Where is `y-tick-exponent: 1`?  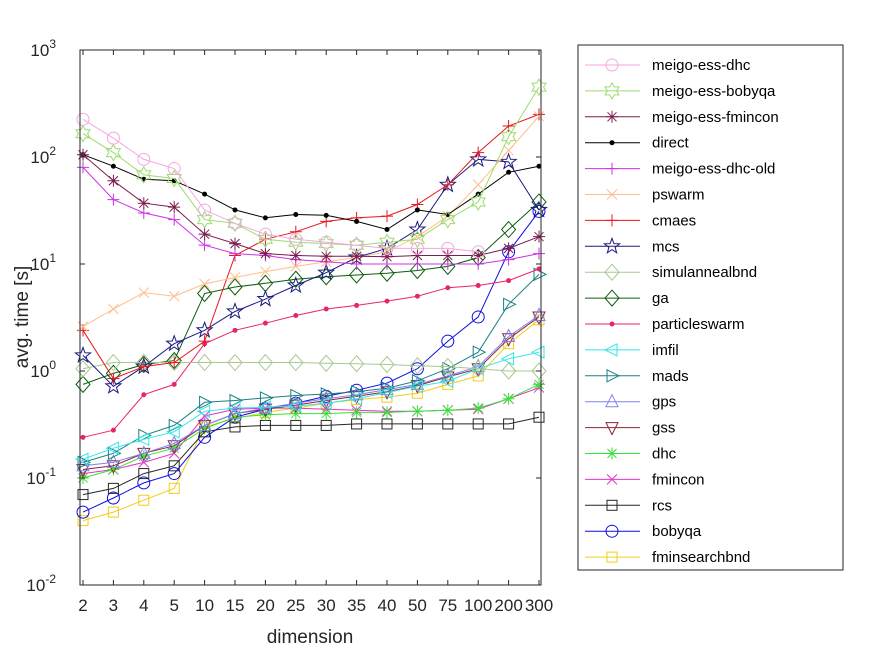
y-tick-exponent: 1 is located at coordinates (52, 258).